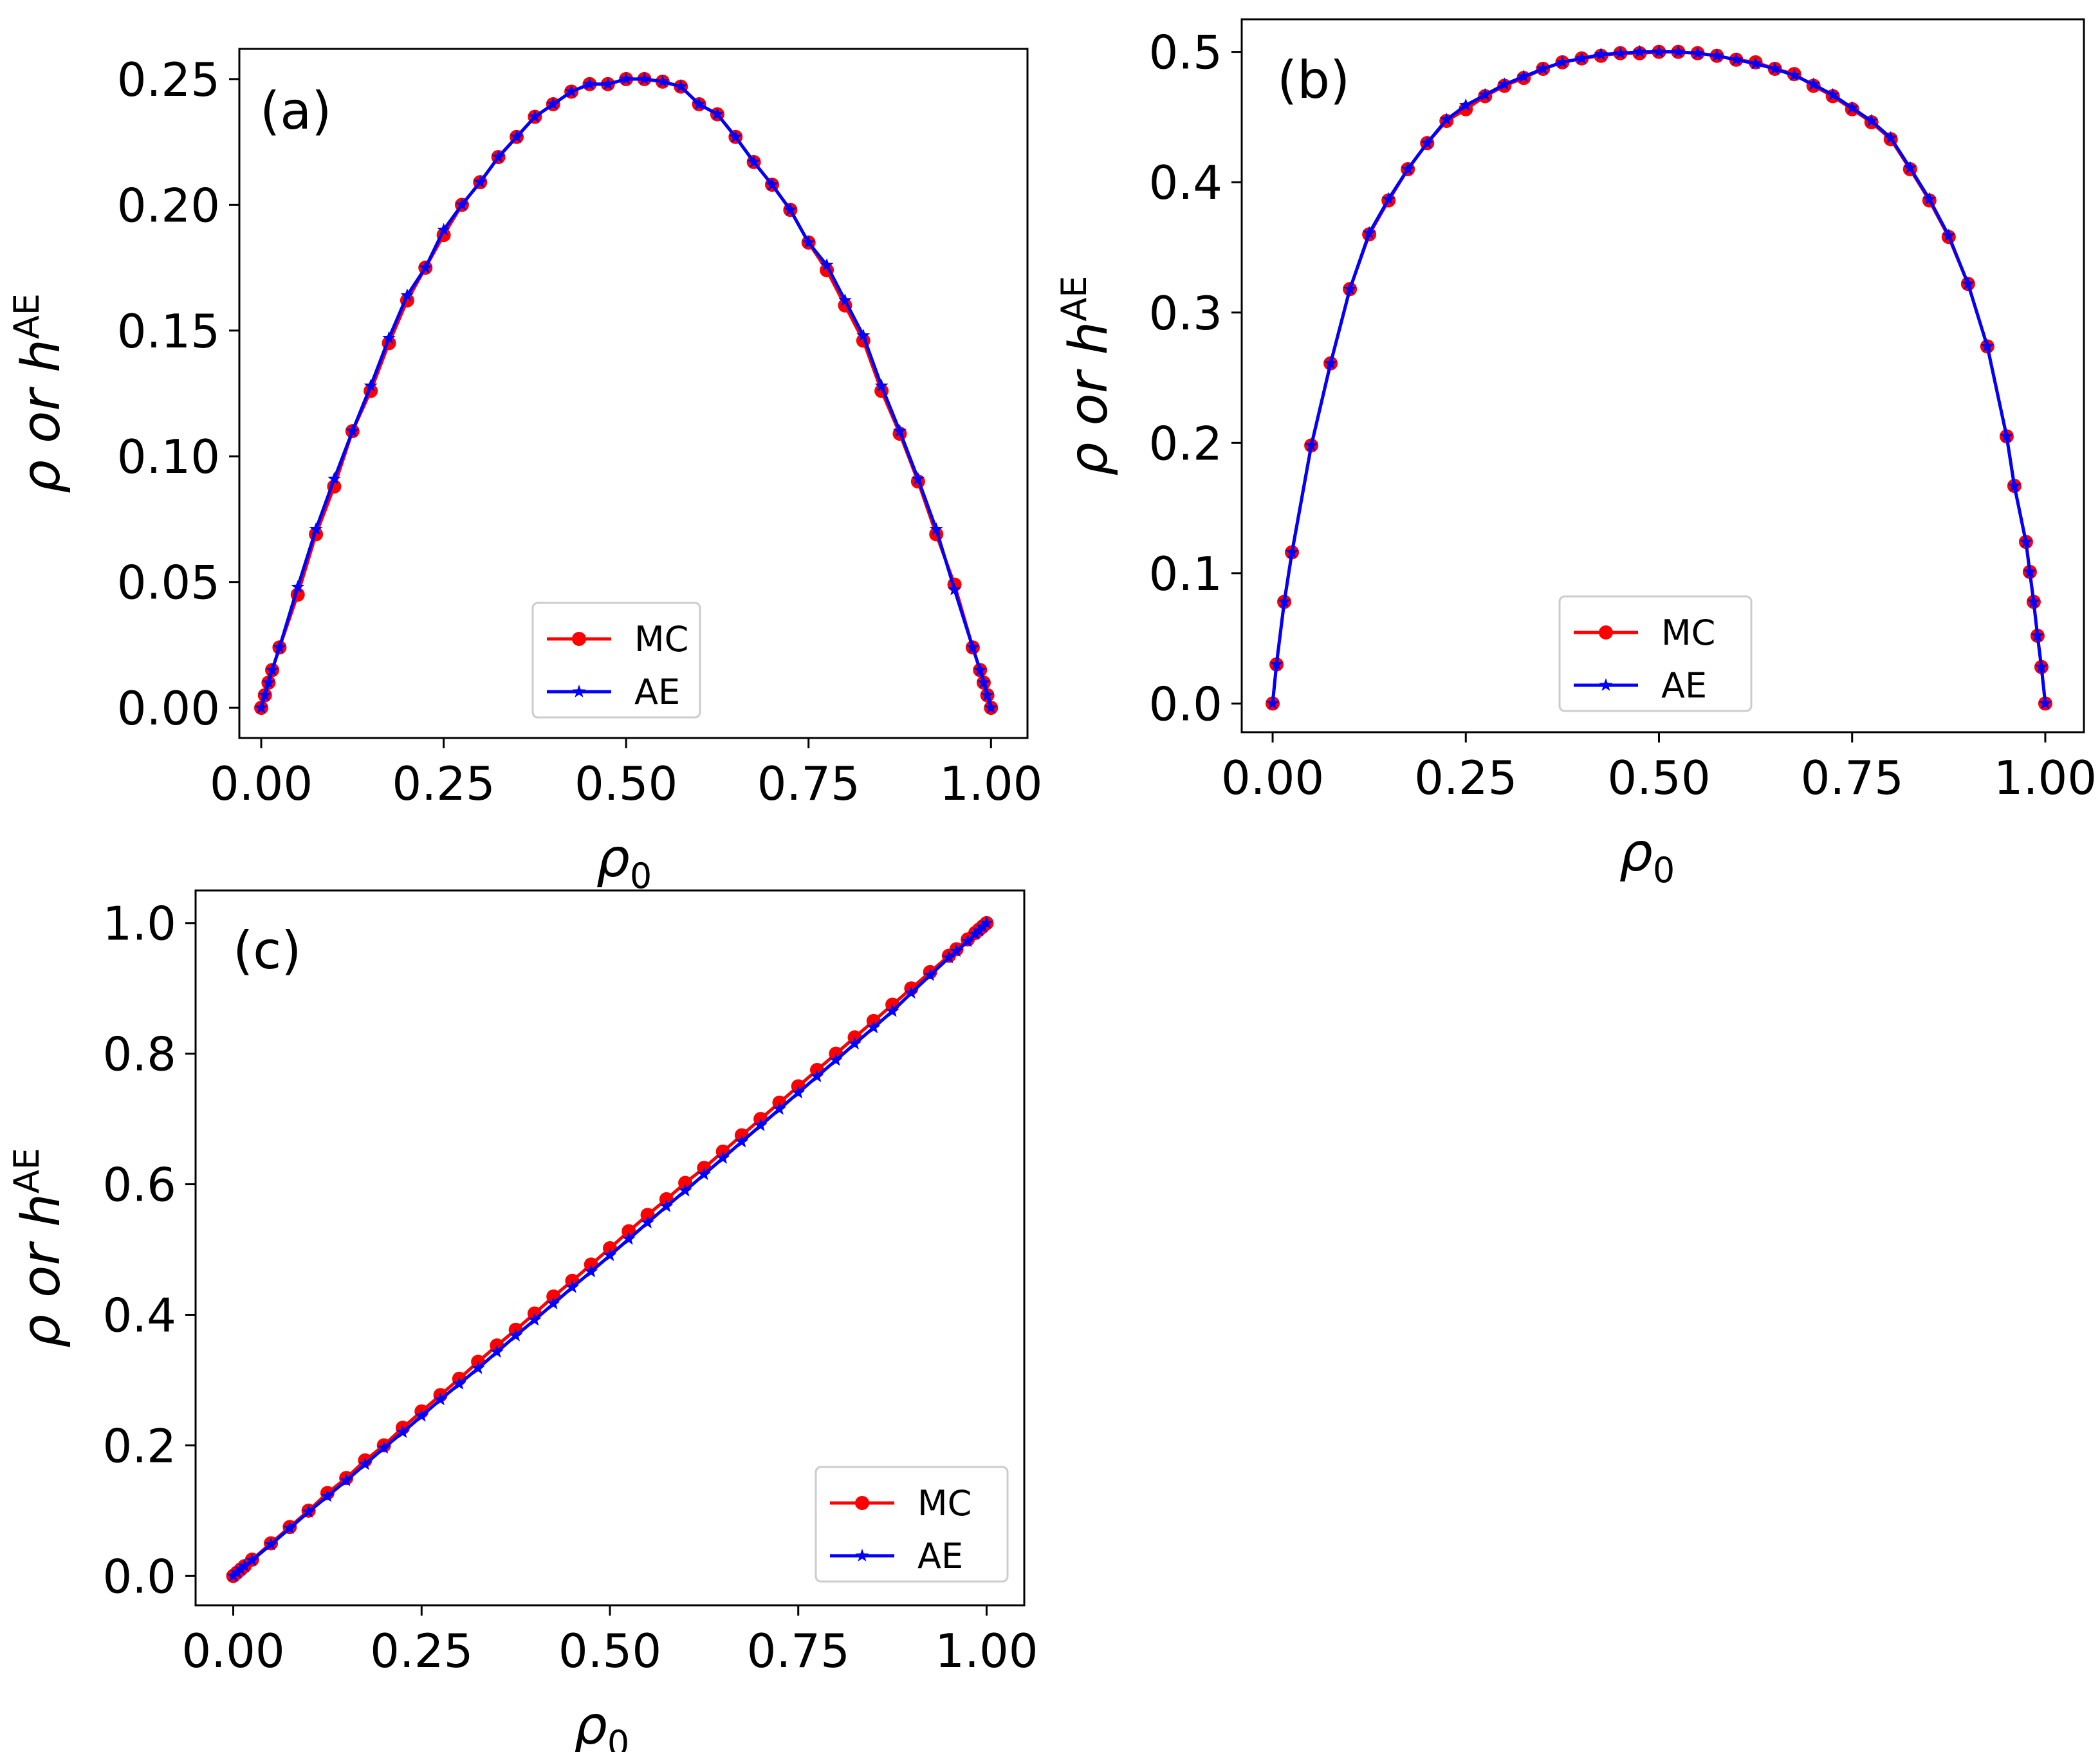 This screenshot has width=2100, height=1752. What do you see at coordinates (422, 1651) in the screenshot?
I see `x-tick-label: 0.25` at bounding box center [422, 1651].